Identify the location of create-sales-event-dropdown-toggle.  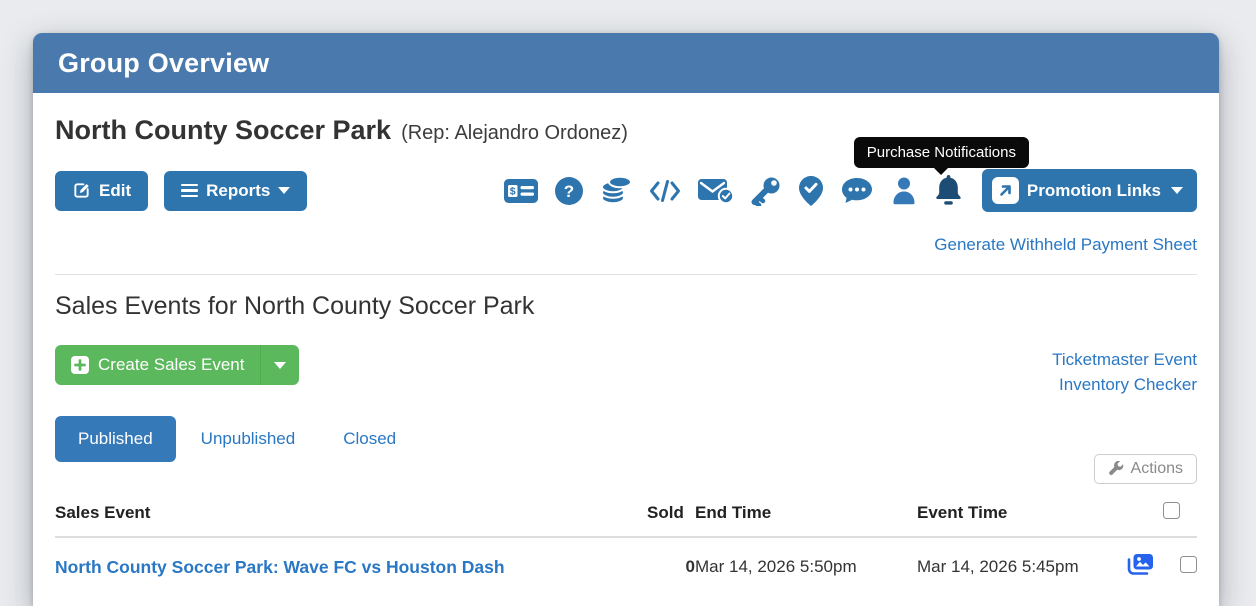
(279, 365).